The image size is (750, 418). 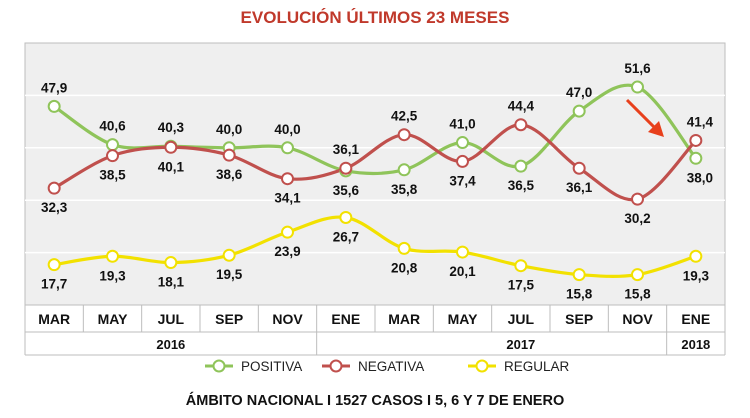 What do you see at coordinates (346, 236) in the screenshot?
I see `data-label: 26,7` at bounding box center [346, 236].